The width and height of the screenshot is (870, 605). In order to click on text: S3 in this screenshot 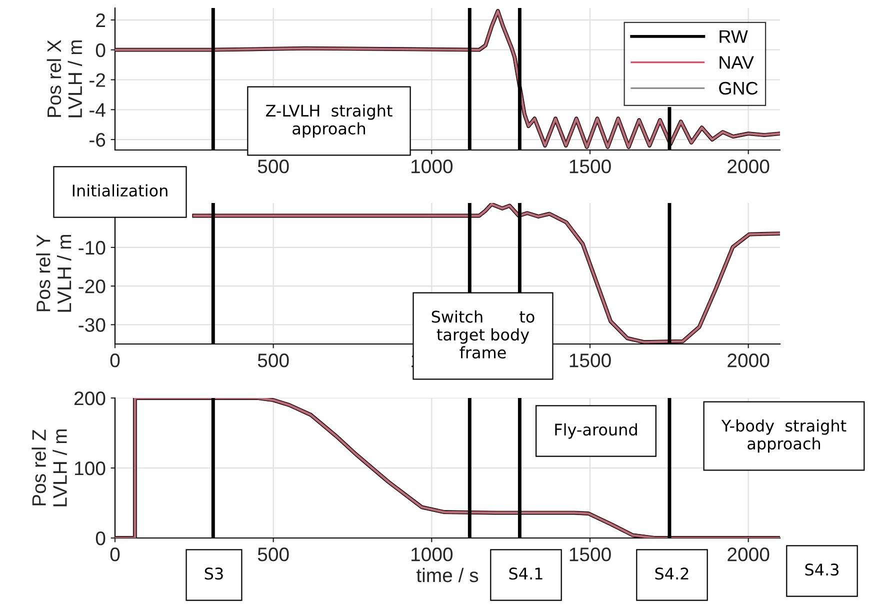, I will do `click(213, 574)`.